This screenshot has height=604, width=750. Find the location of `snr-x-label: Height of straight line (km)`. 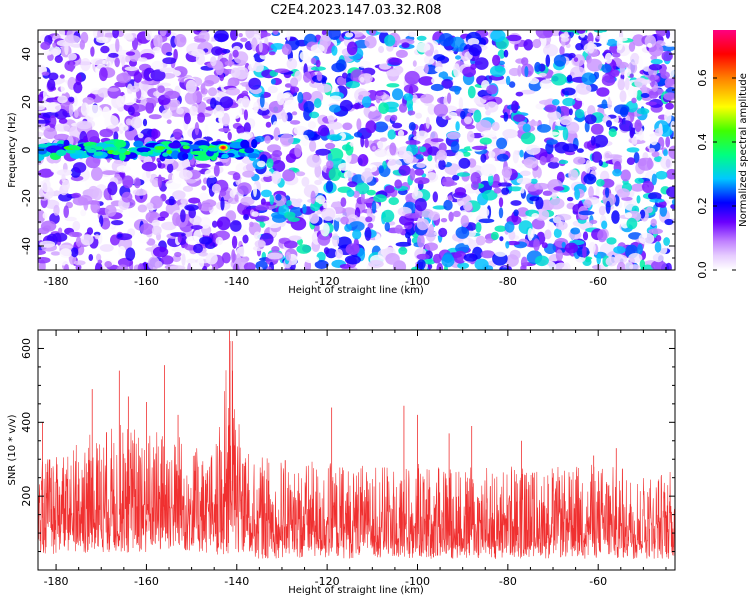

snr-x-label: Height of straight line (km) is located at coordinates (356, 590).